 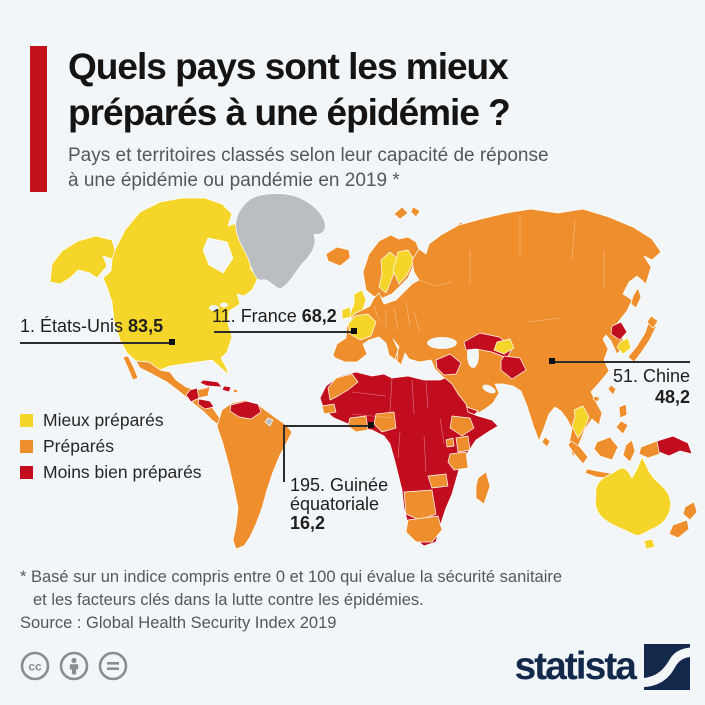 I want to click on country-kyrgyzstan, so click(x=504, y=346).